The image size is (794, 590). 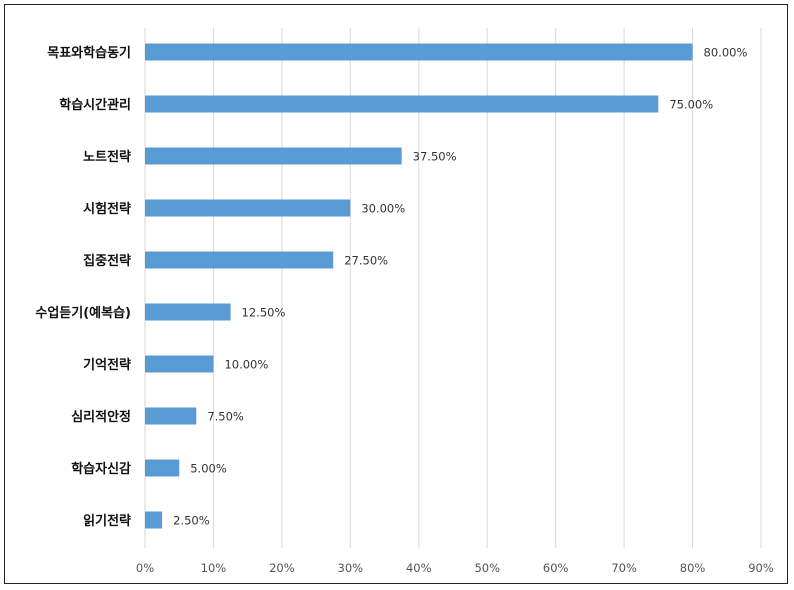 What do you see at coordinates (214, 568) in the screenshot?
I see `x-tick-label: 10%` at bounding box center [214, 568].